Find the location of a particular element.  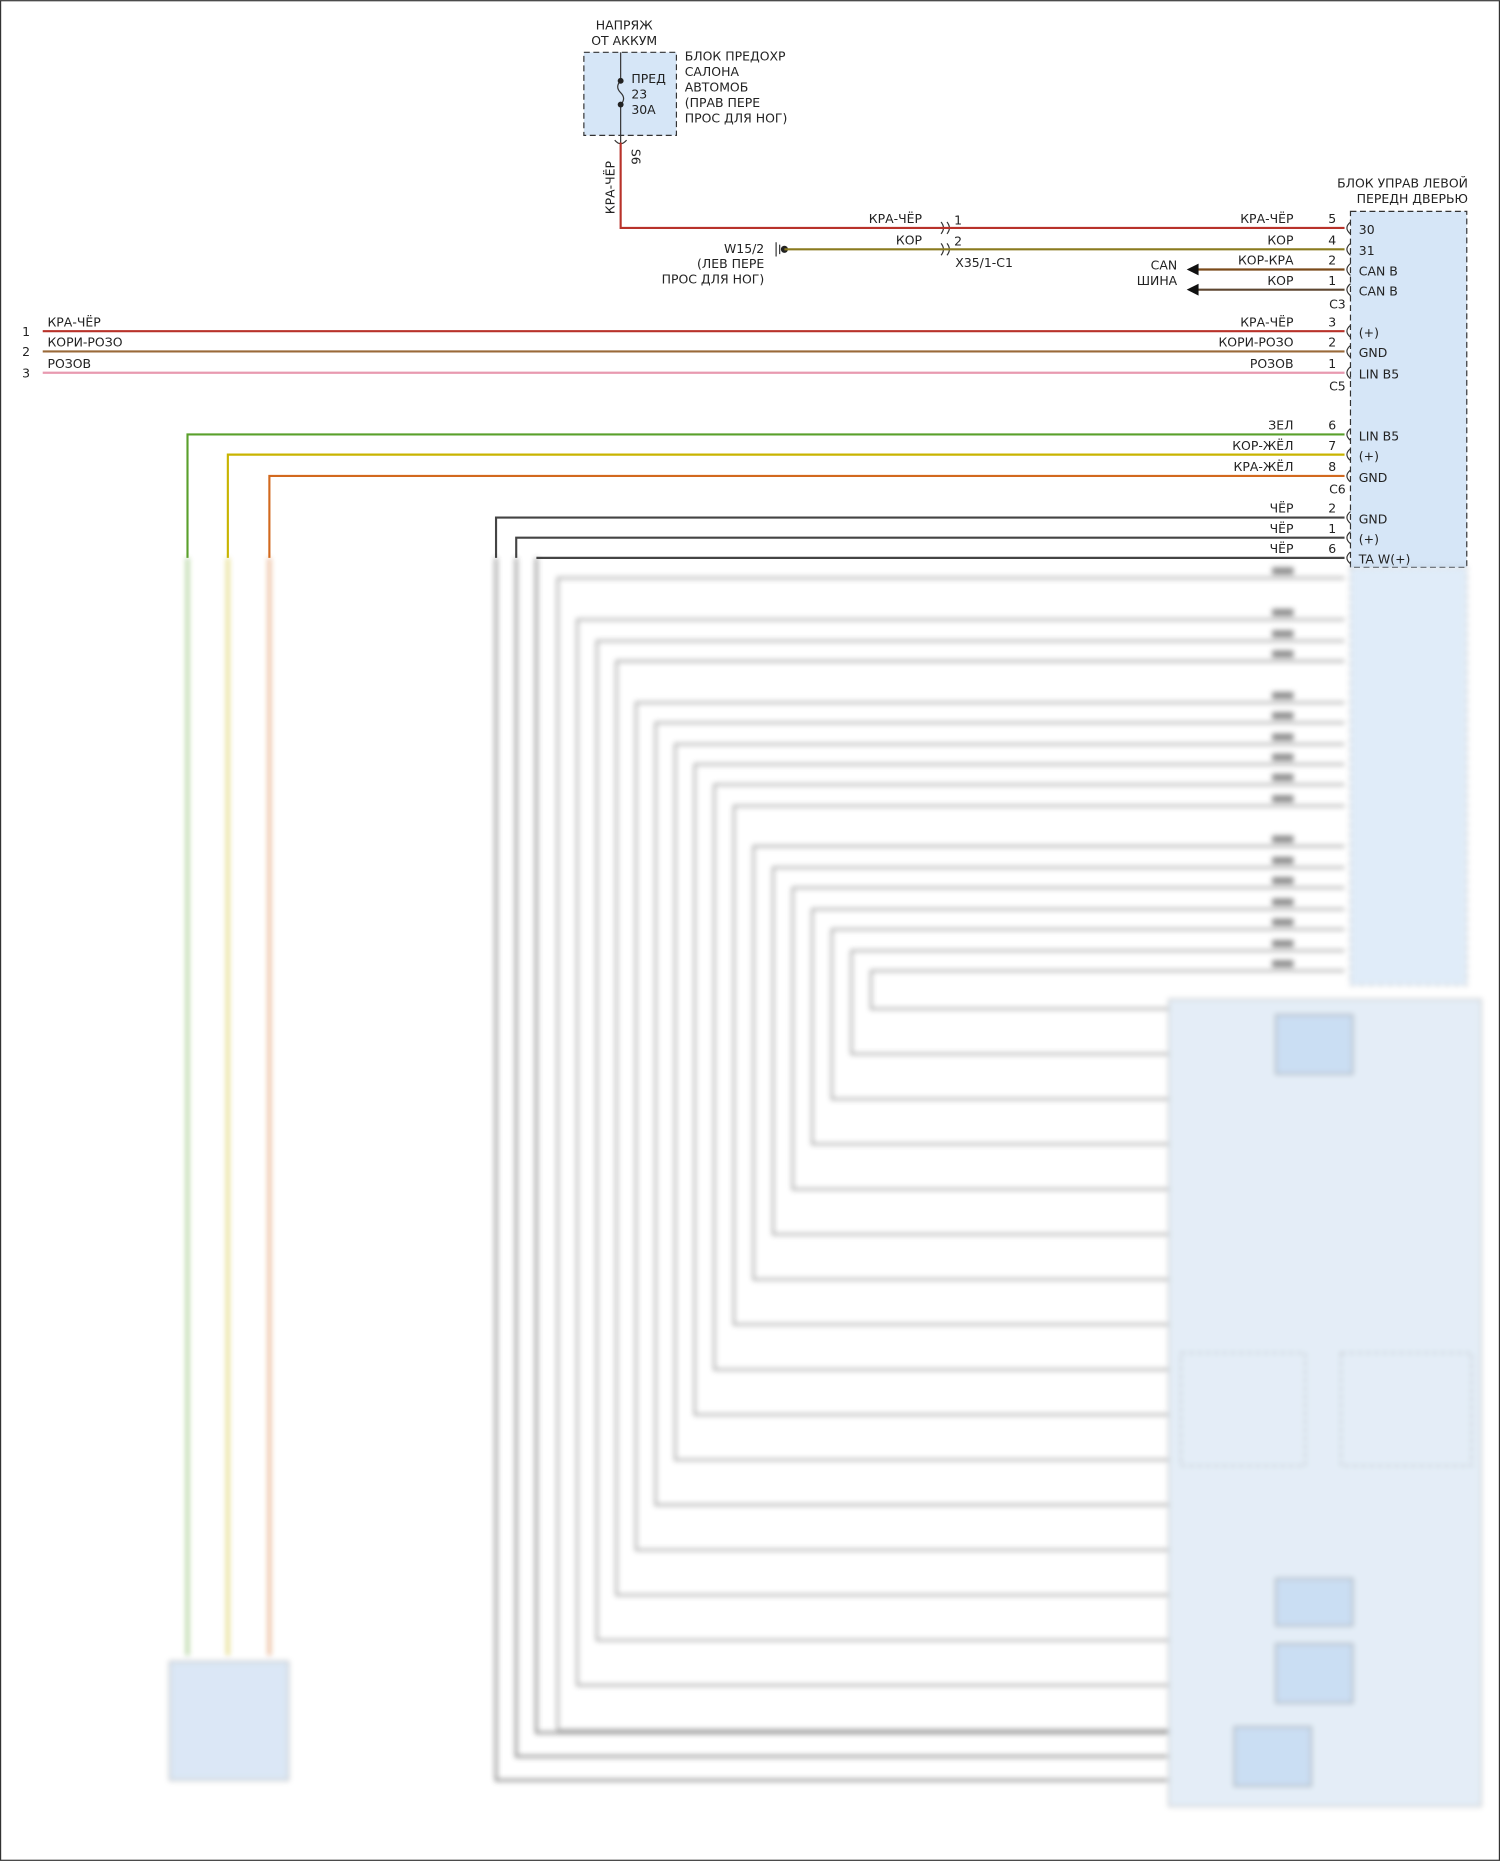

connector-pin-label: 2 is located at coordinates (958, 241).